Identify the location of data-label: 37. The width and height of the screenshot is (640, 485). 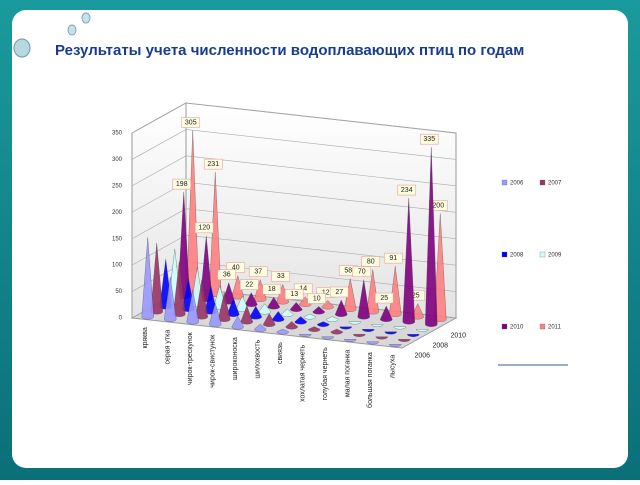
(258, 272).